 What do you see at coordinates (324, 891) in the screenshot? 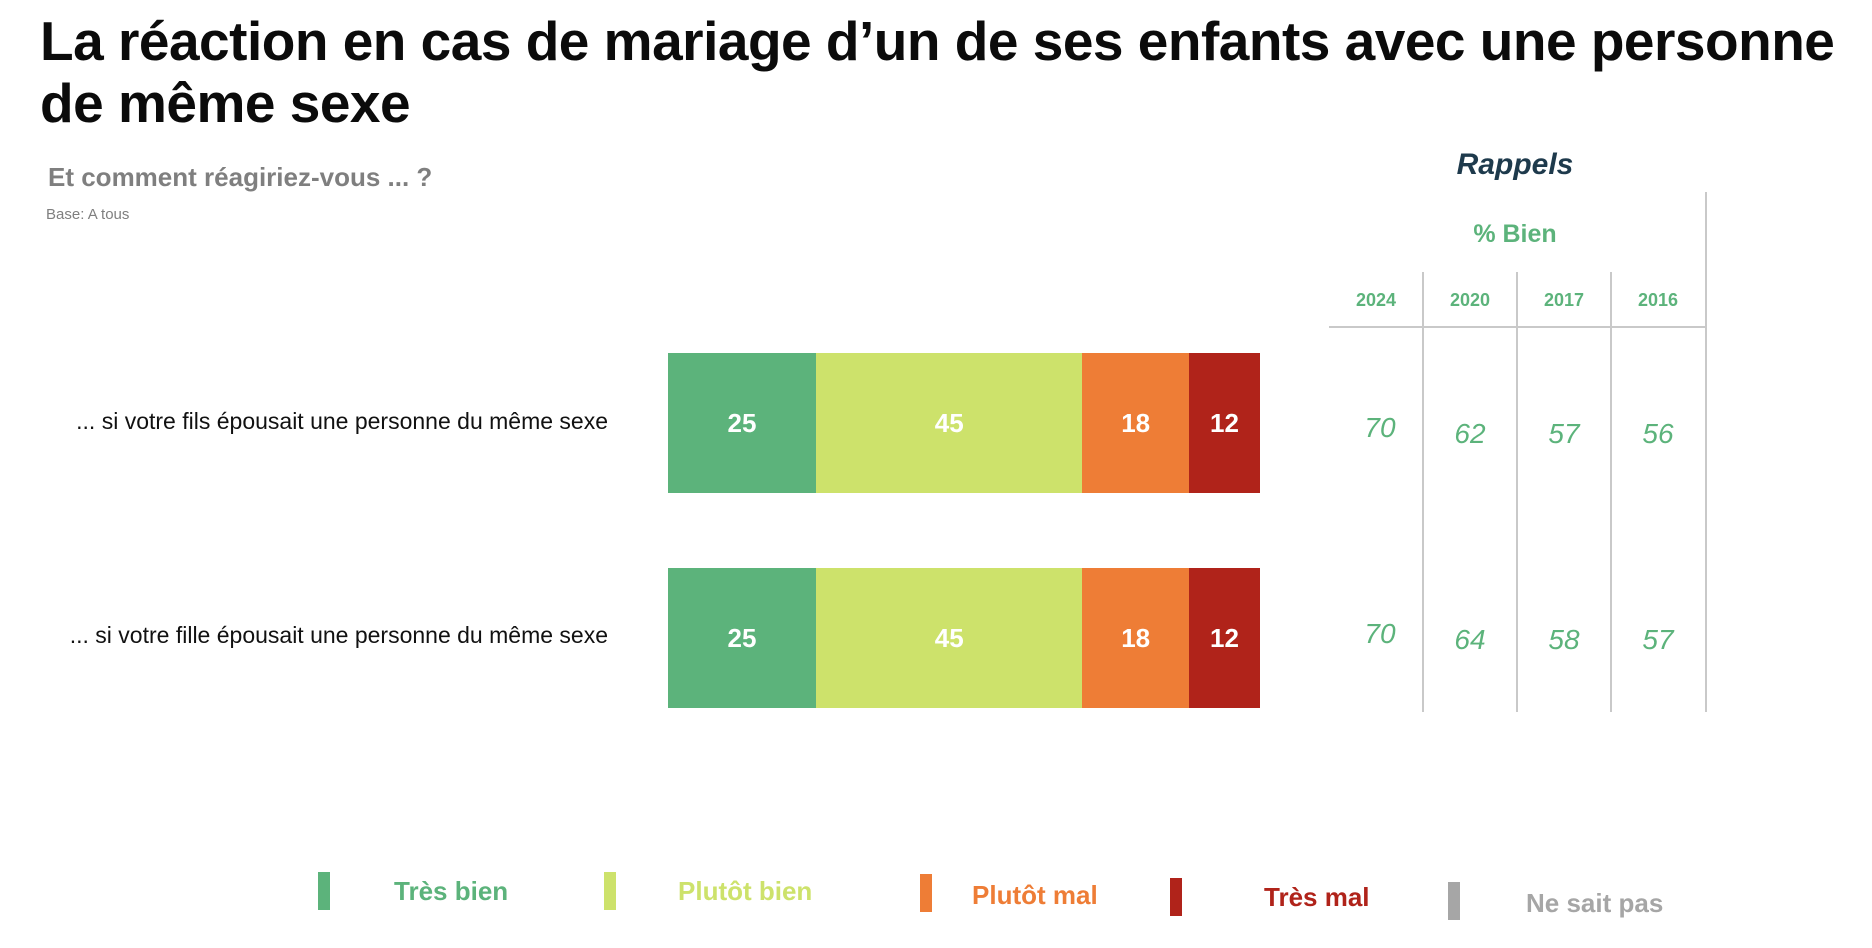
I see `legend-swatch-tres-bien` at bounding box center [324, 891].